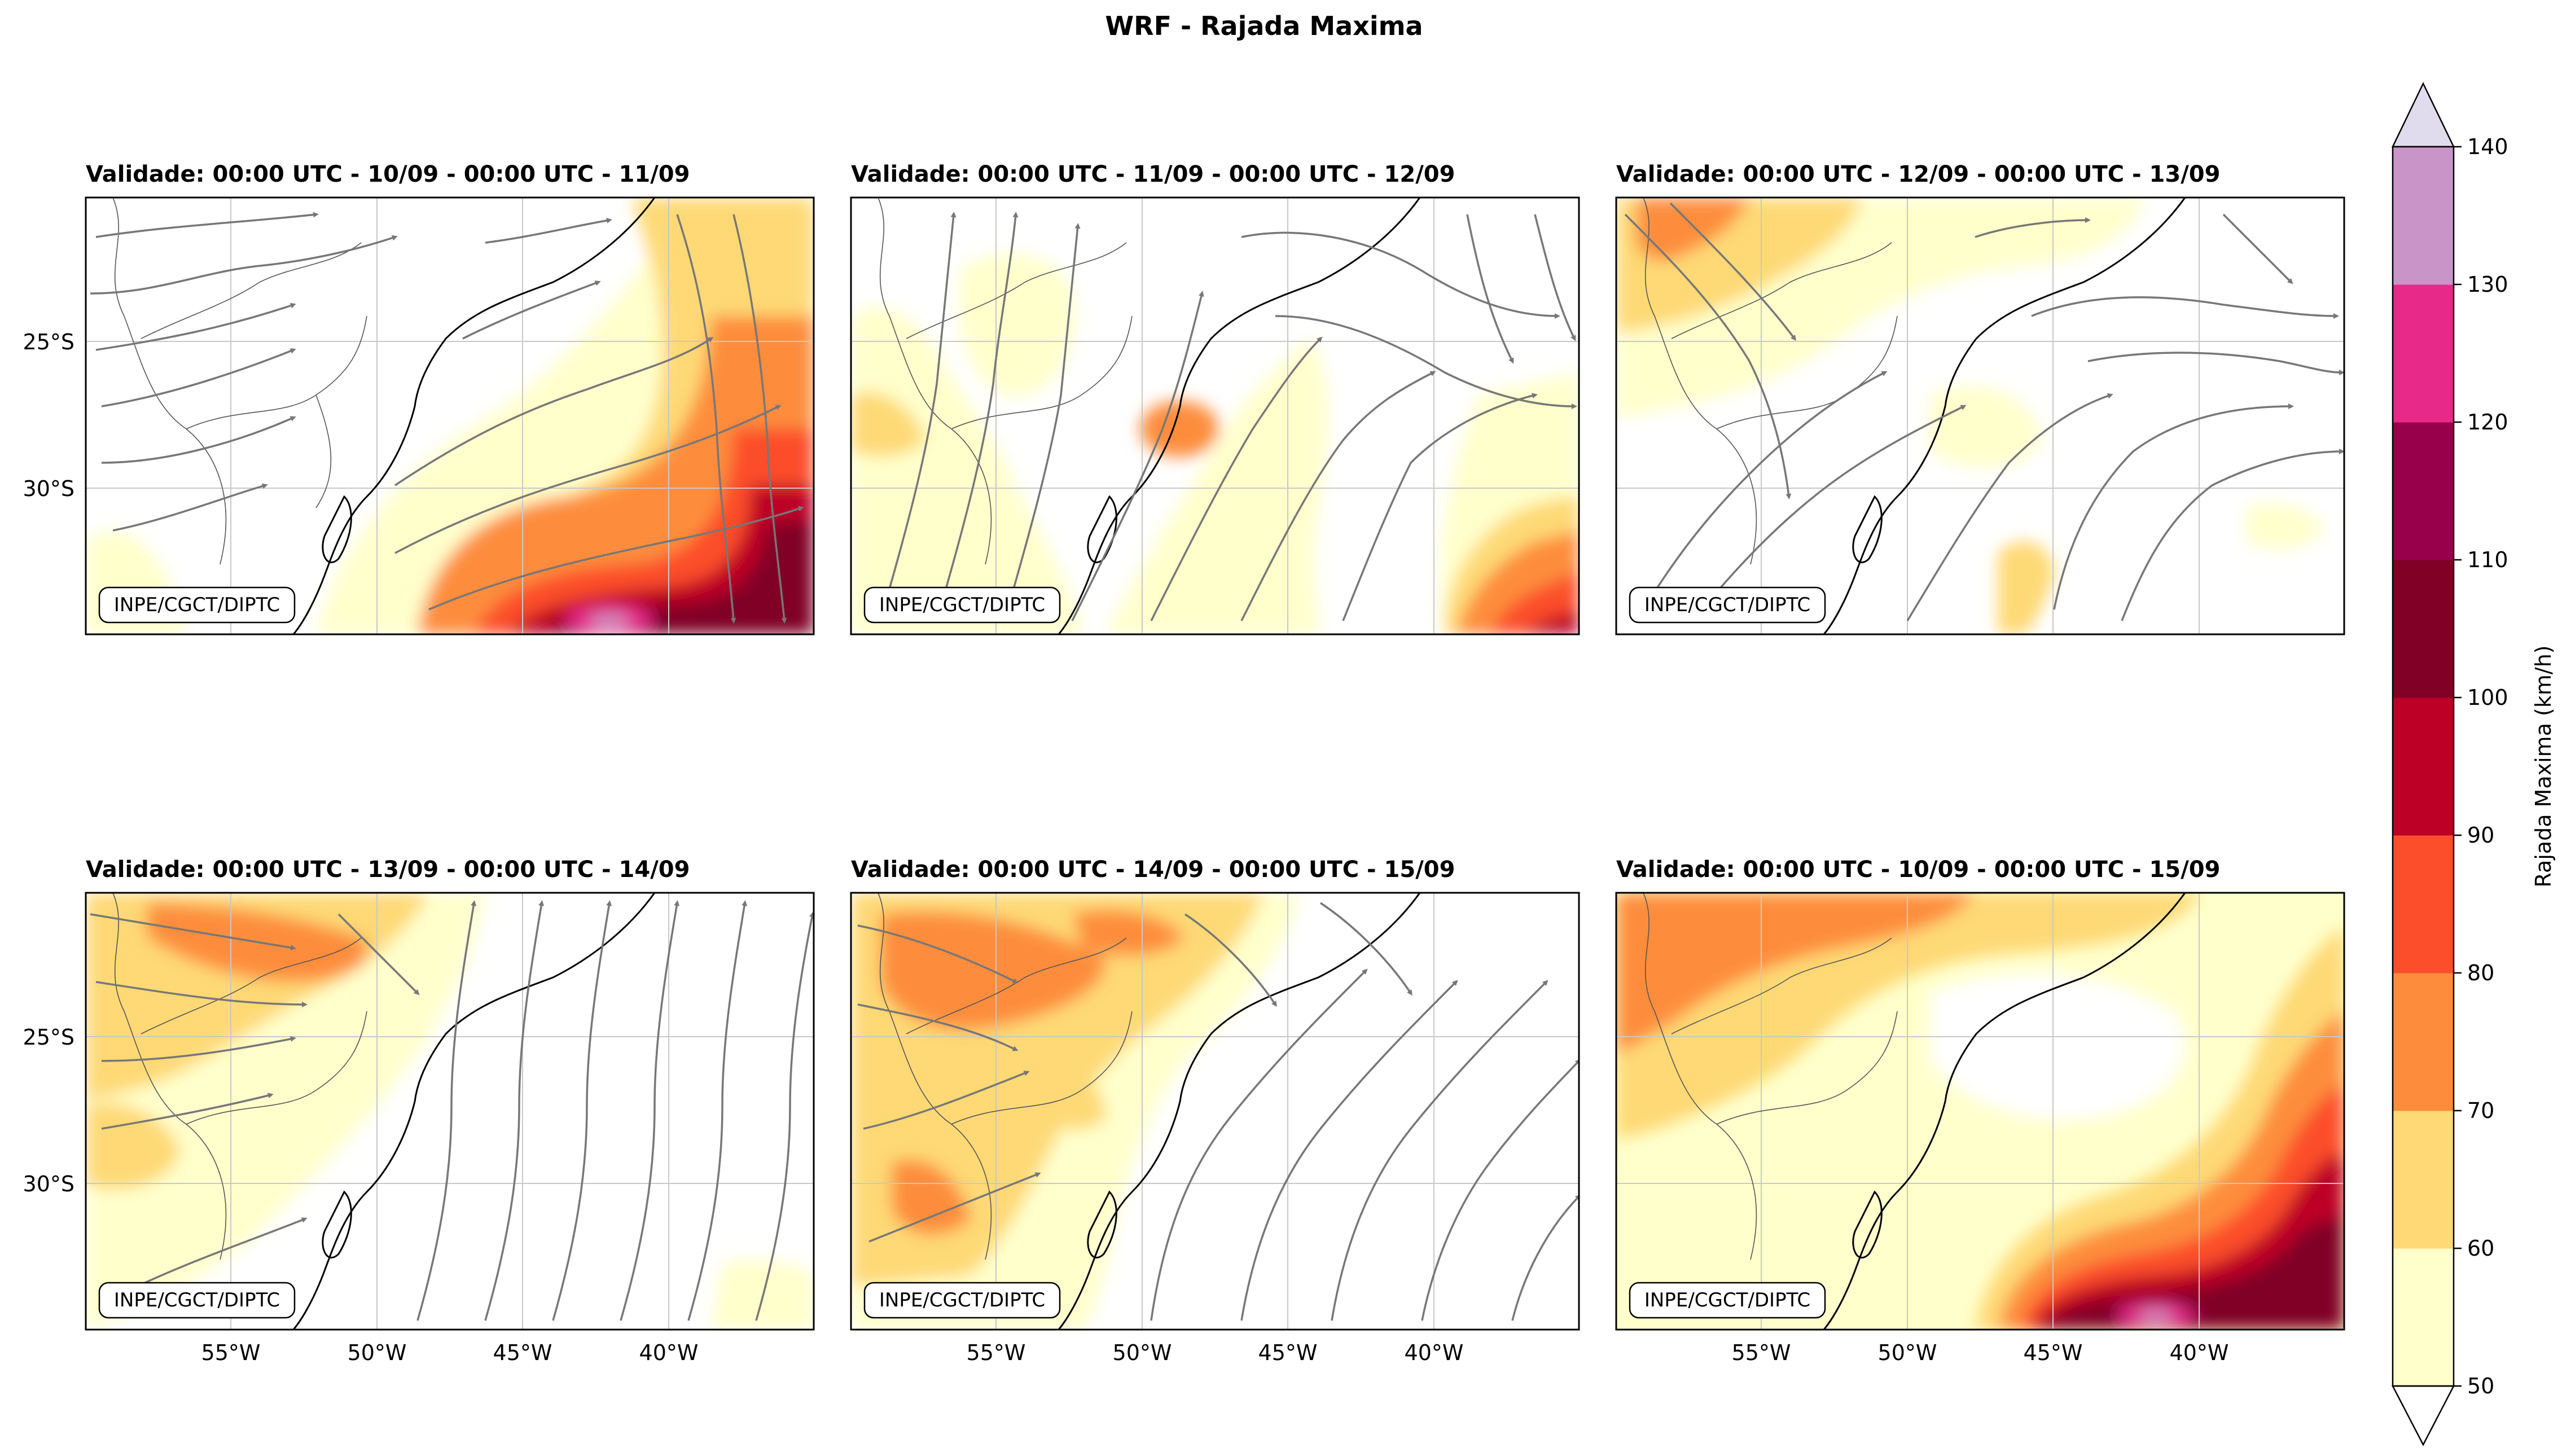 The height and width of the screenshot is (1456, 2562). I want to click on colorbar-tick-label: 110, so click(2487, 559).